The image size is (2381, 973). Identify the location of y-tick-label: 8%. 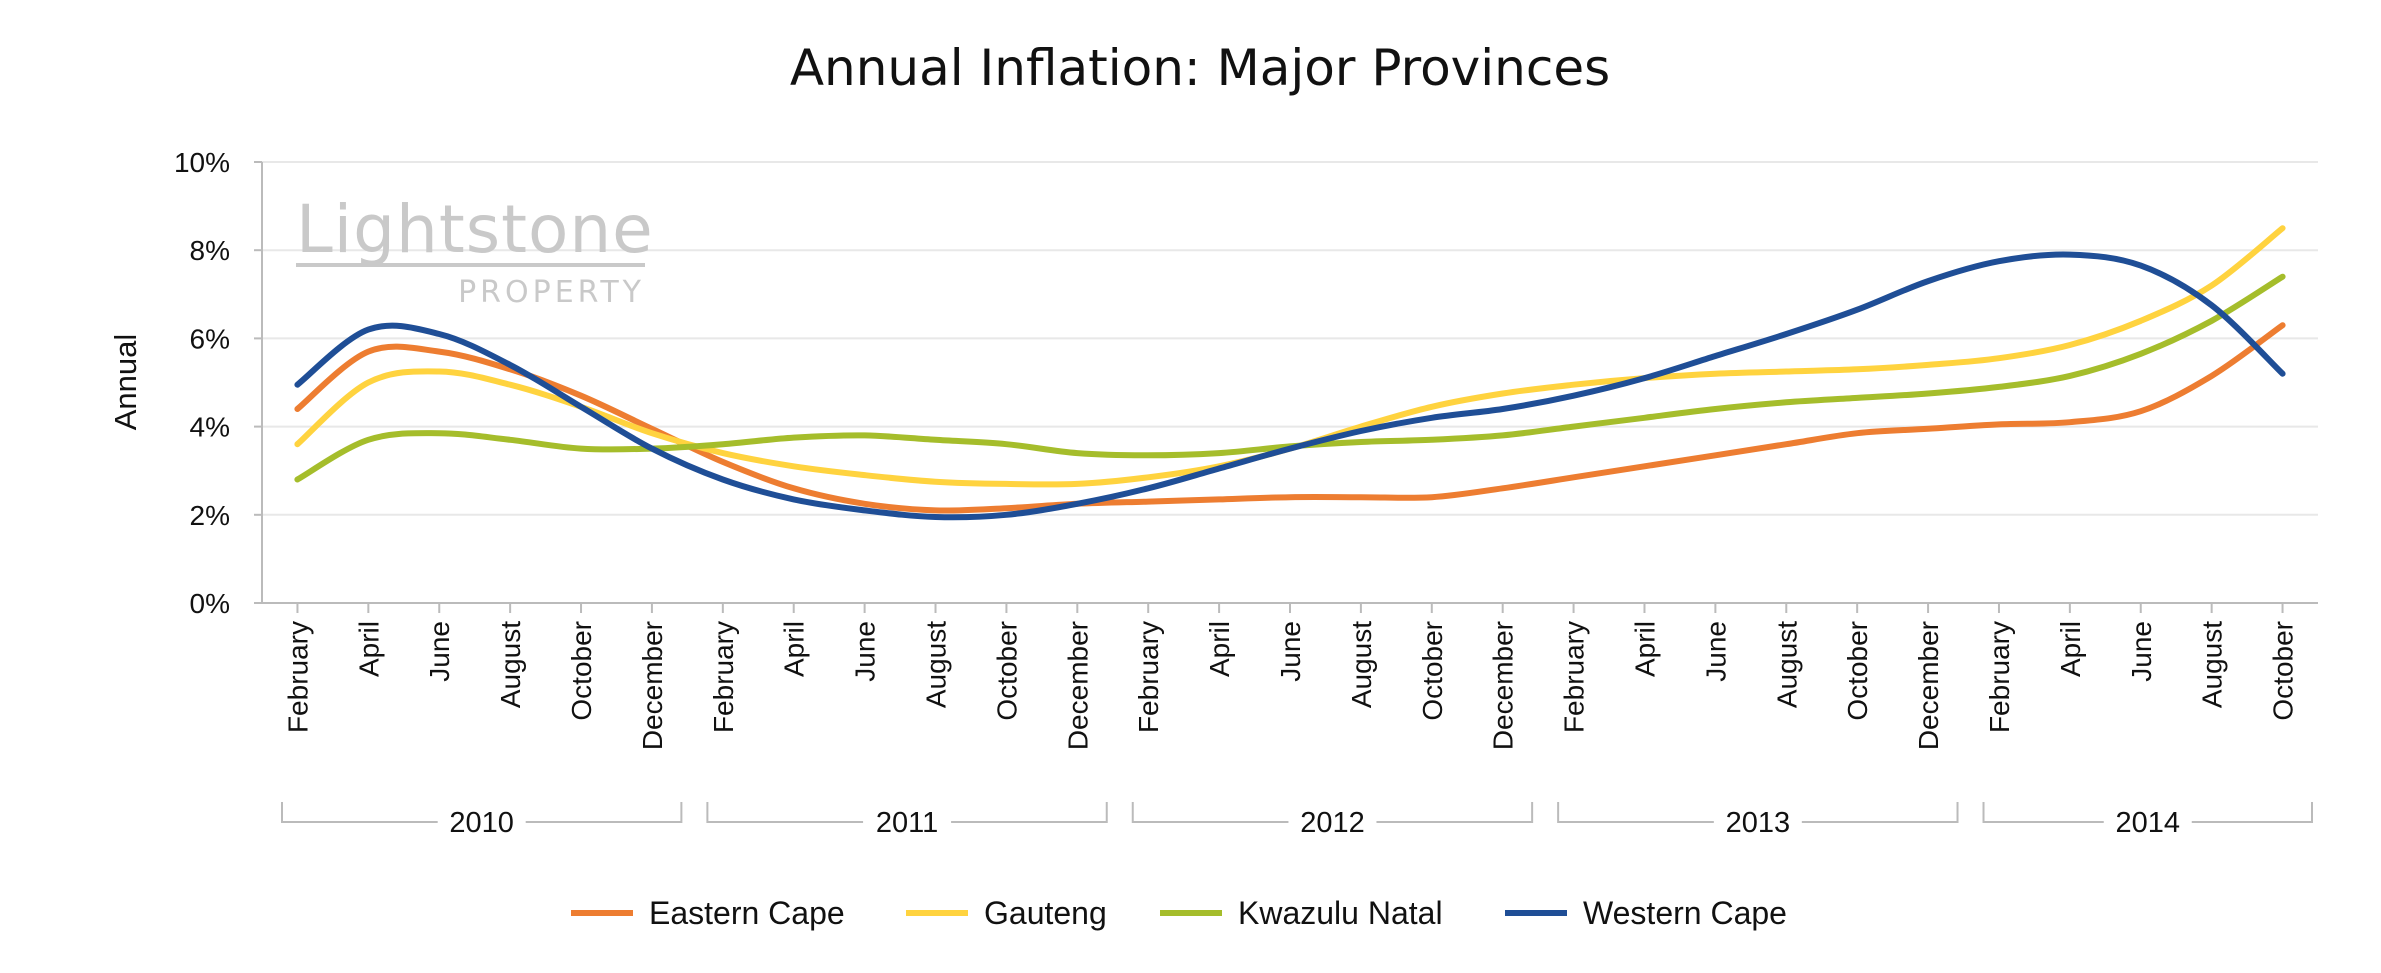
(210, 250).